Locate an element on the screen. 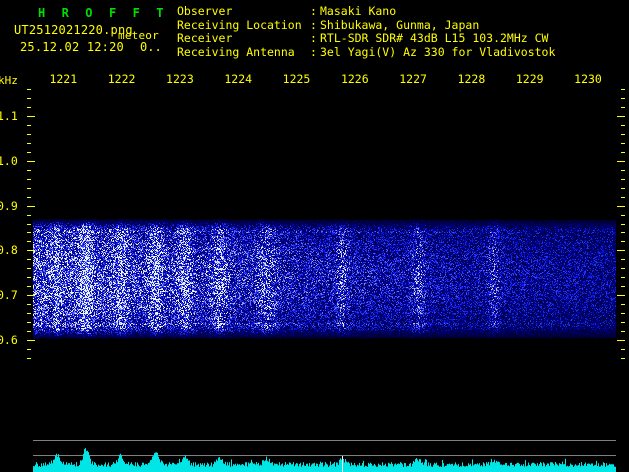  y-tick-label: 1.0 is located at coordinates (9, 160).